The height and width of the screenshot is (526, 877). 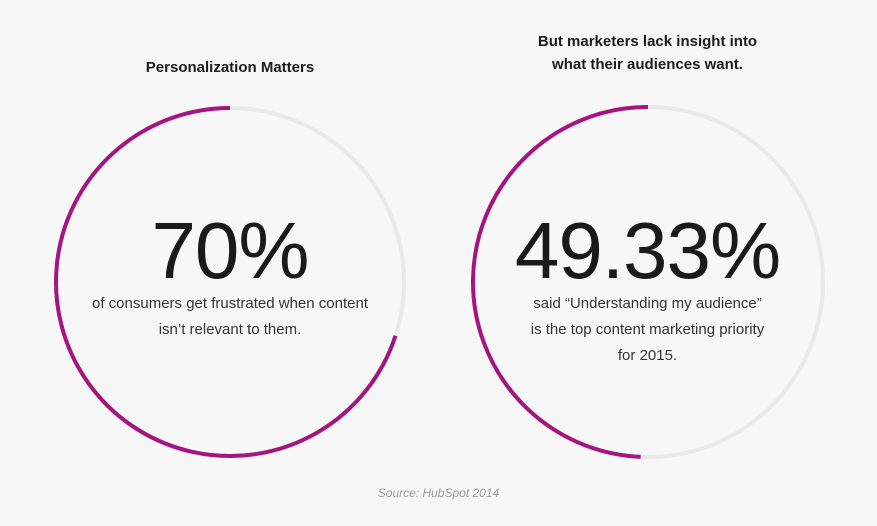 I want to click on stat-value: 70%, so click(x=230, y=250).